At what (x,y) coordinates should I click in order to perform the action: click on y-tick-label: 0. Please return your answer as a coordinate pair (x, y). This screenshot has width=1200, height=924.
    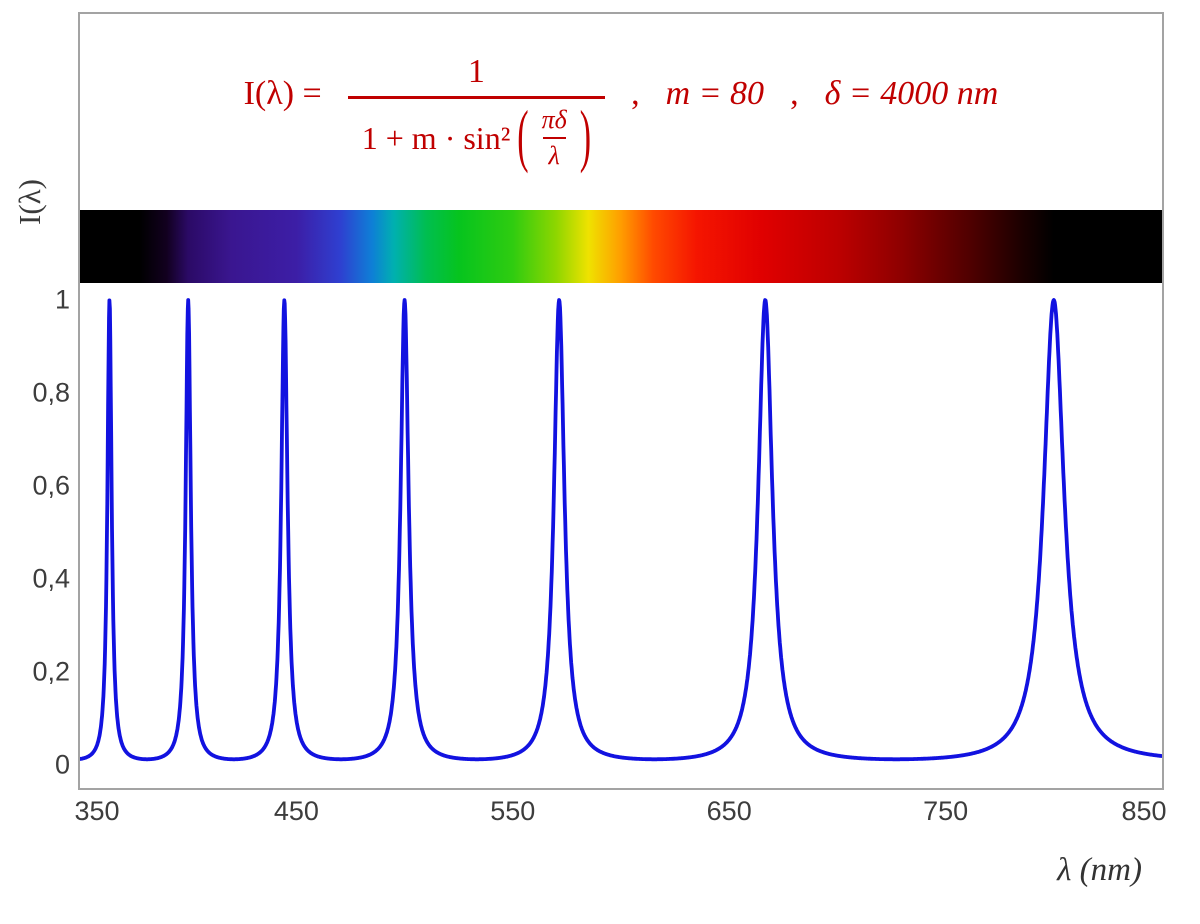
    Looking at the image, I should click on (62, 764).